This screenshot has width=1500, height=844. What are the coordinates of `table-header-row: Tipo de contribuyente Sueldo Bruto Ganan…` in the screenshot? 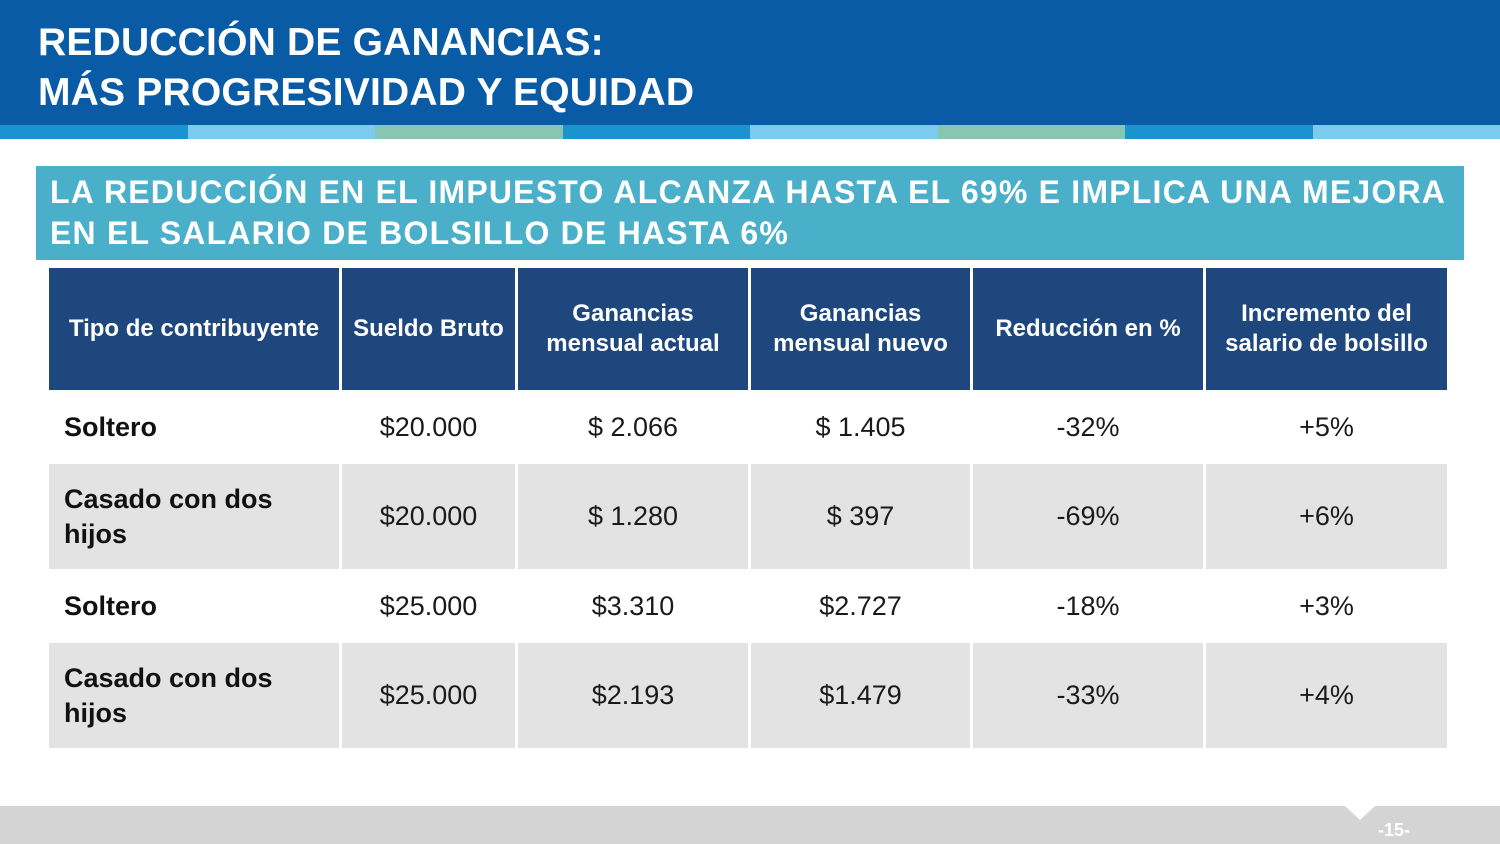 It's located at (748, 330).